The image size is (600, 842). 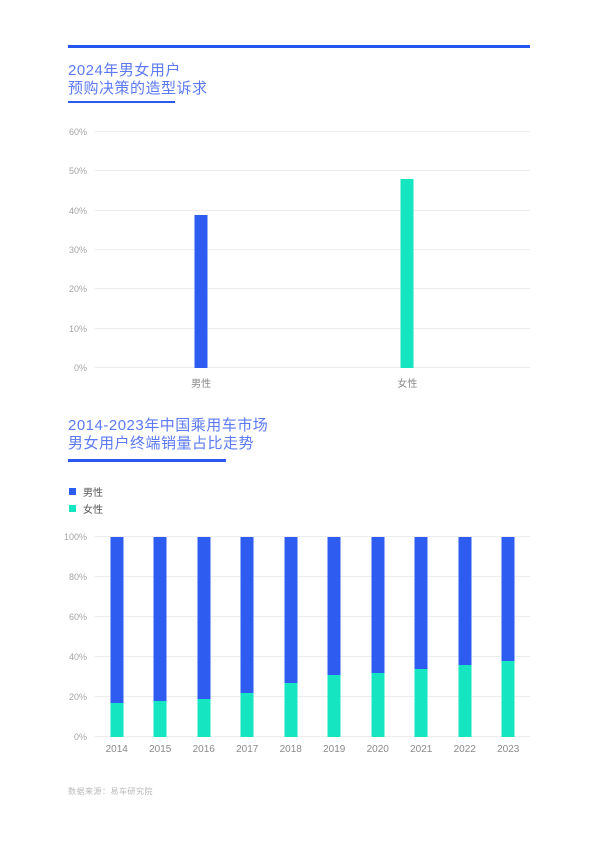 What do you see at coordinates (464, 749) in the screenshot?
I see `x-axis-year-label: 2022` at bounding box center [464, 749].